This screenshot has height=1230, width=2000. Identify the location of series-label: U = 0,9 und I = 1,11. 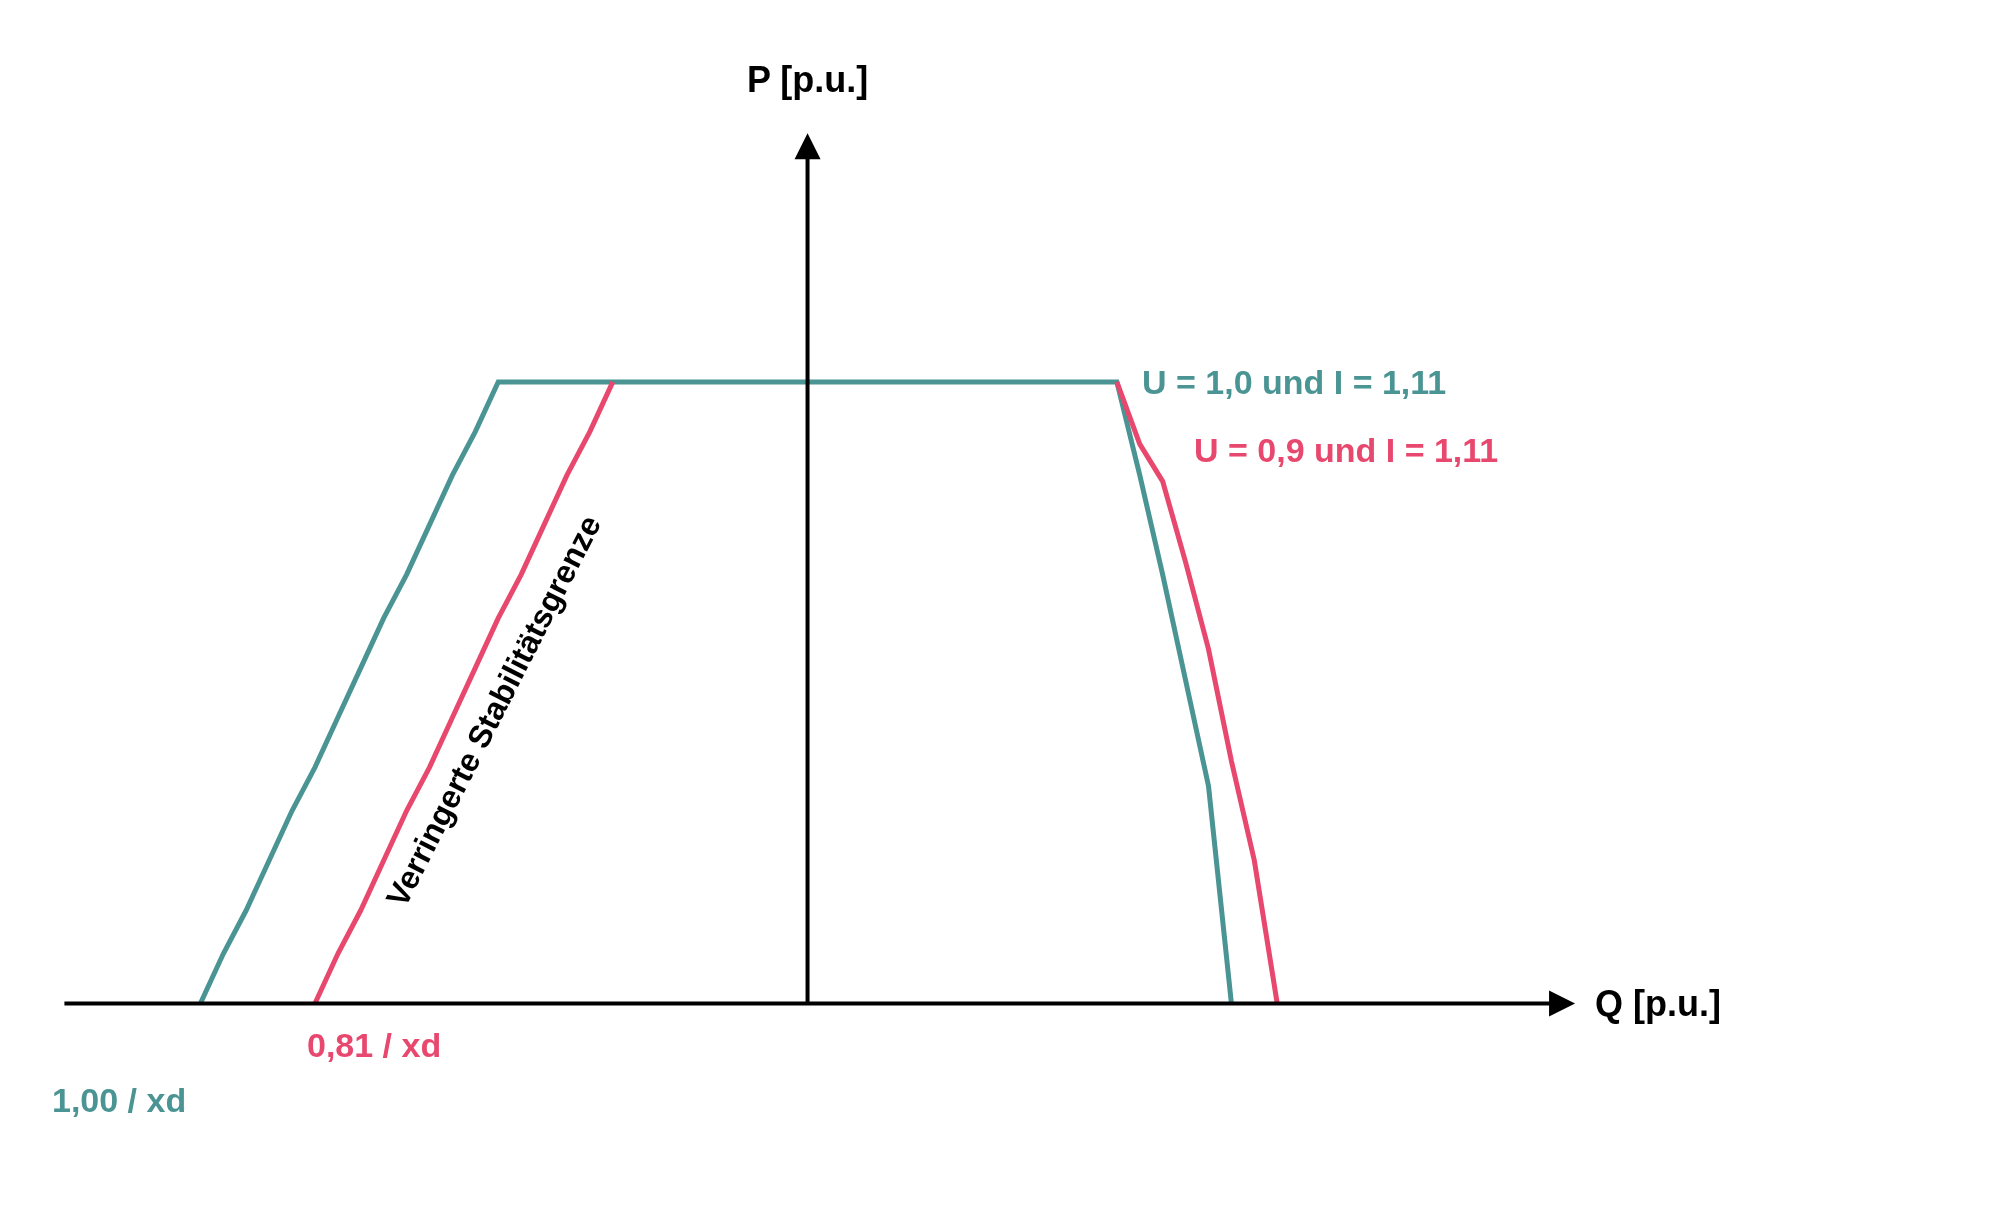
(1346, 450).